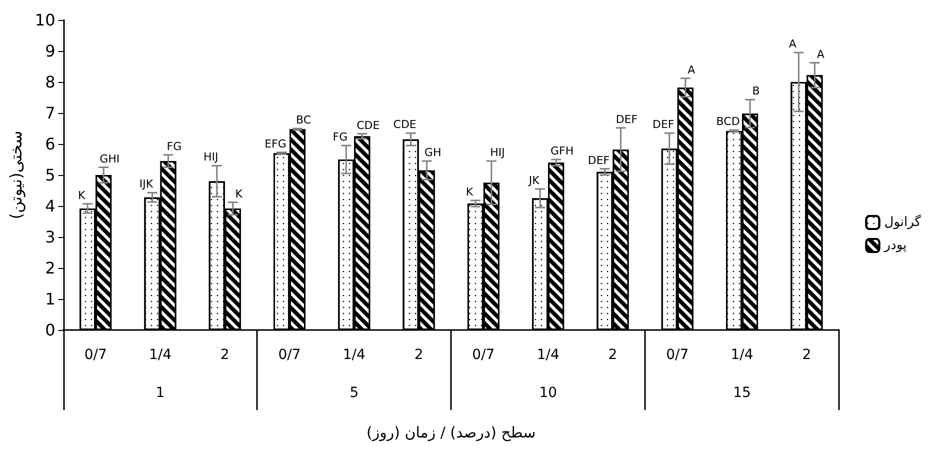 The height and width of the screenshot is (468, 934). I want to click on data-label: BC, so click(304, 120).